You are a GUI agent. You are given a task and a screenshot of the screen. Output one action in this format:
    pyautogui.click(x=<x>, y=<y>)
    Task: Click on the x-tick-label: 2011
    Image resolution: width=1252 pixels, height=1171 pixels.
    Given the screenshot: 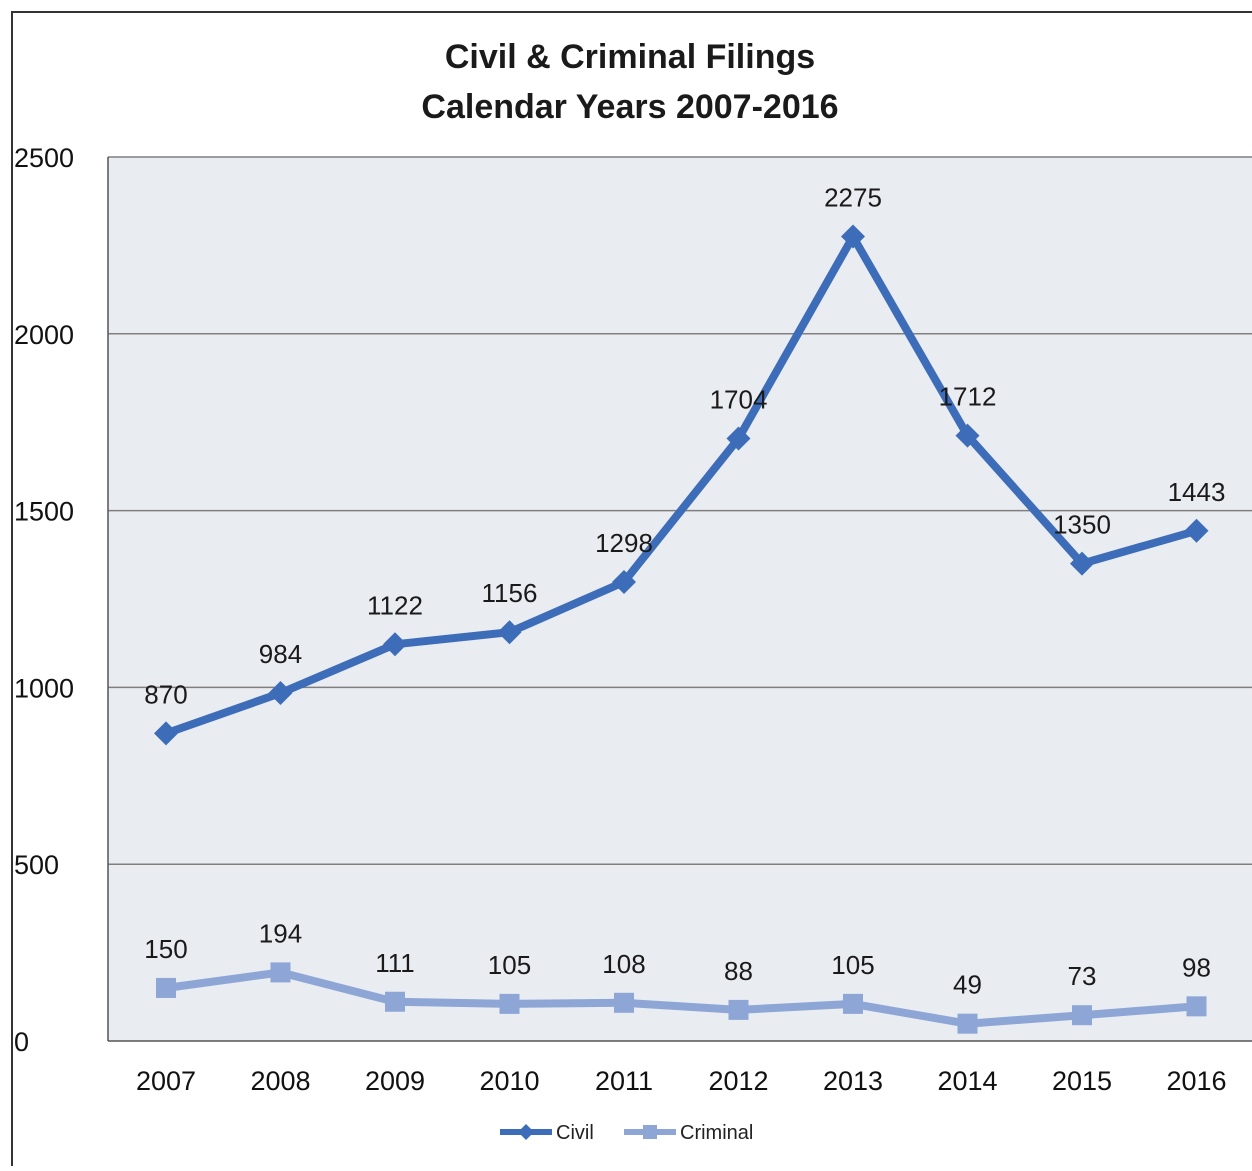 What is the action you would take?
    pyautogui.click(x=624, y=1081)
    